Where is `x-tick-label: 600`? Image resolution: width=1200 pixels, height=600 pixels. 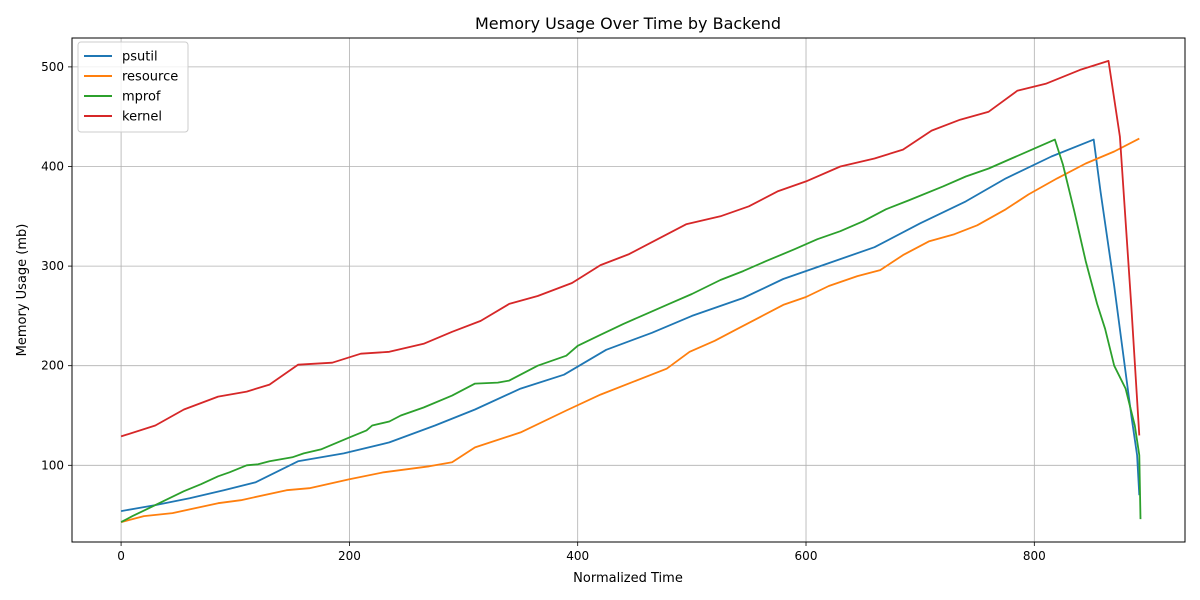
x-tick-label: 600 is located at coordinates (806, 556).